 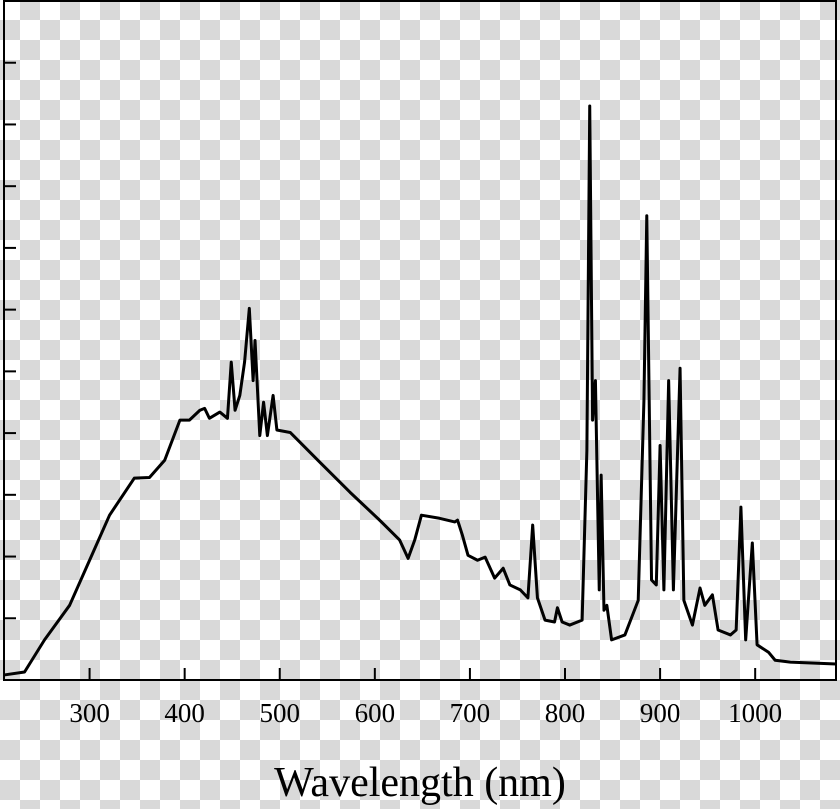 I want to click on x-tick-label: 600, so click(x=375, y=713).